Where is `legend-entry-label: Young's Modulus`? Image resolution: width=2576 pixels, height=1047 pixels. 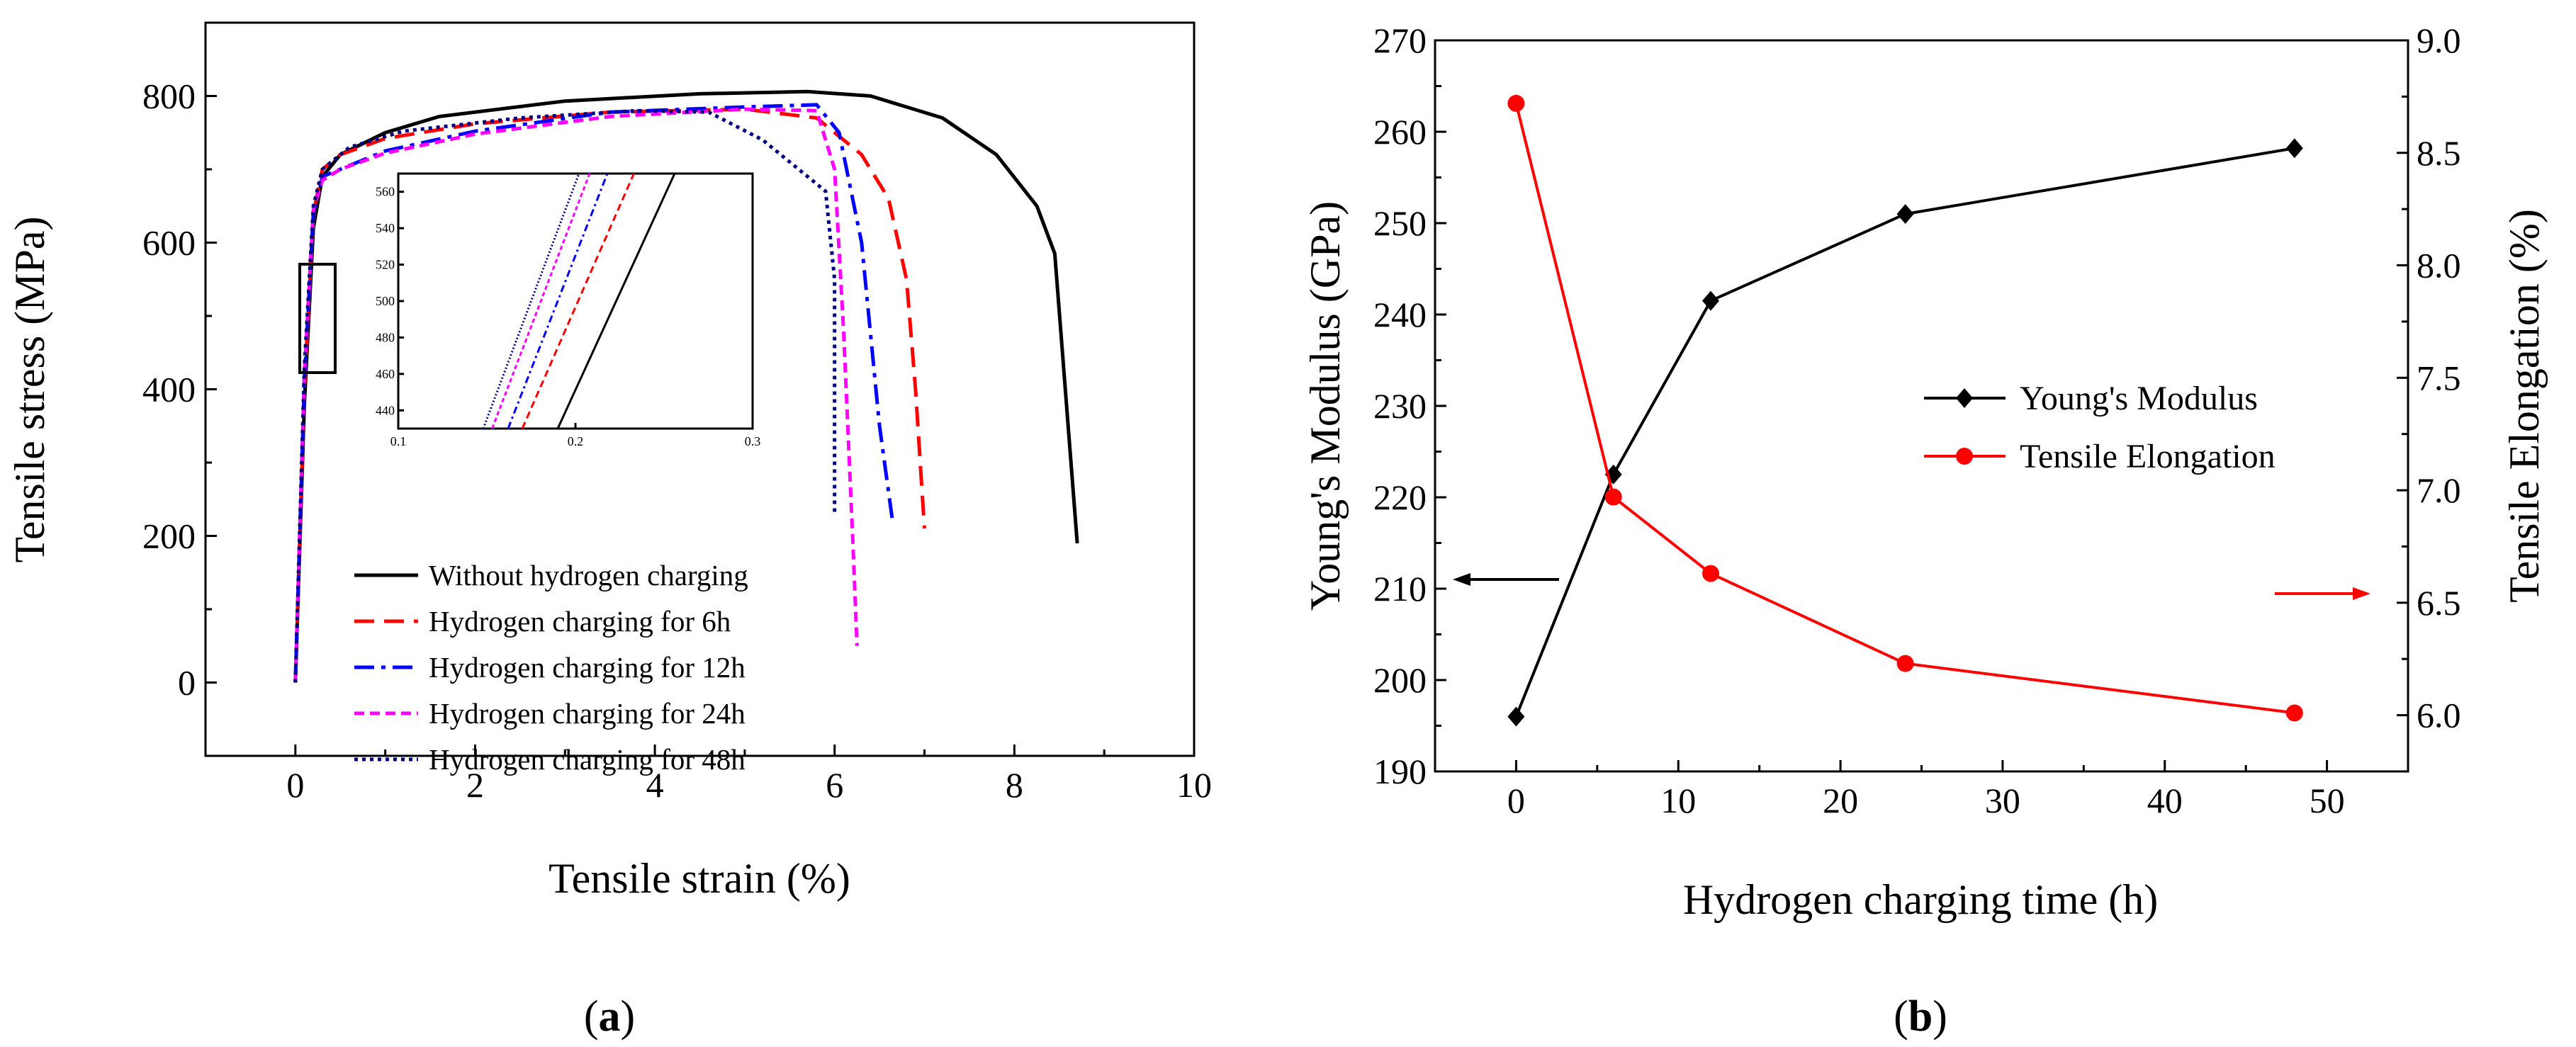 legend-entry-label: Young's Modulus is located at coordinates (2139, 398).